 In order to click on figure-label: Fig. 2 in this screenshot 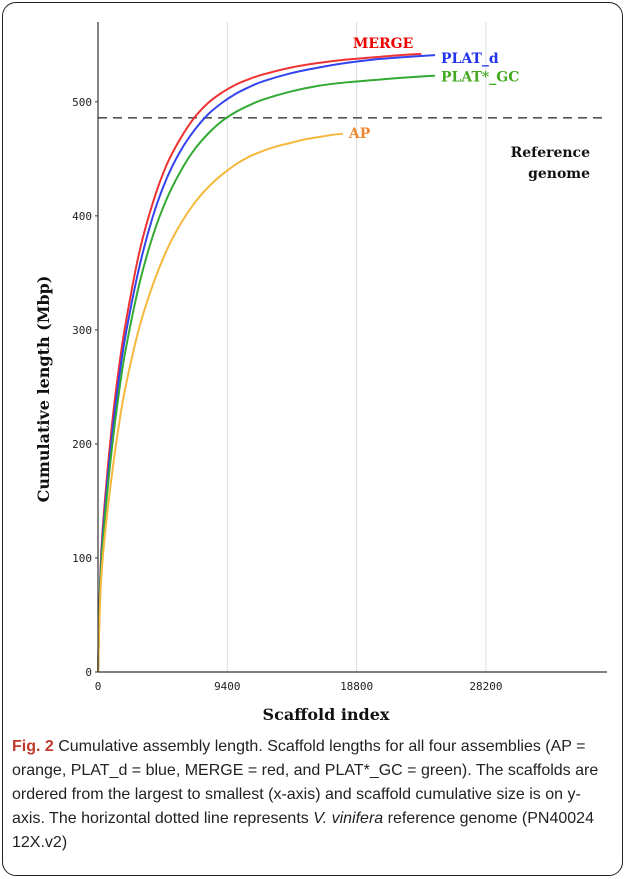, I will do `click(33, 746)`.